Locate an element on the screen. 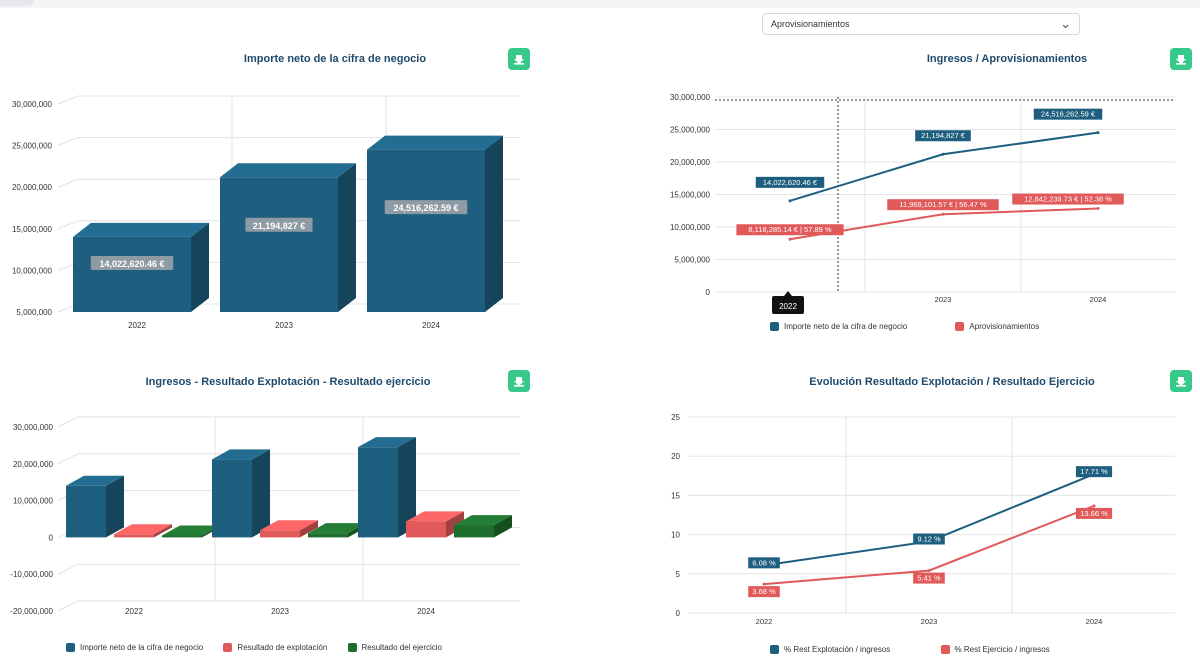 This screenshot has width=1200, height=662. legend-label: % Rest Explotación / ingresos is located at coordinates (837, 649).